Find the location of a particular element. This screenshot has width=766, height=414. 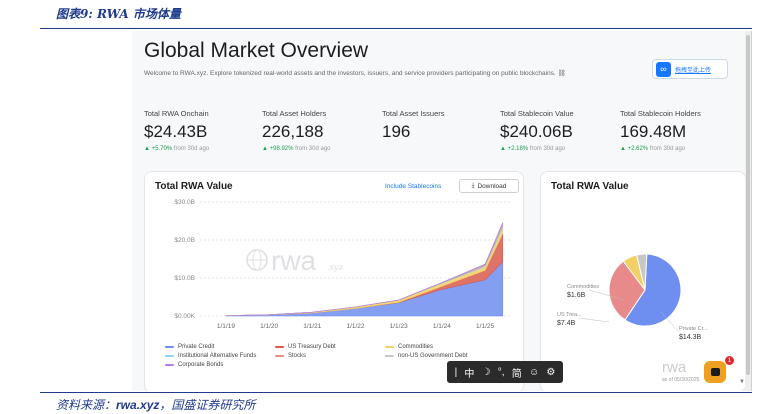

ime-toolbar: | 中 ☽ °, 简 ☺ ⚙ is located at coordinates (505, 372).